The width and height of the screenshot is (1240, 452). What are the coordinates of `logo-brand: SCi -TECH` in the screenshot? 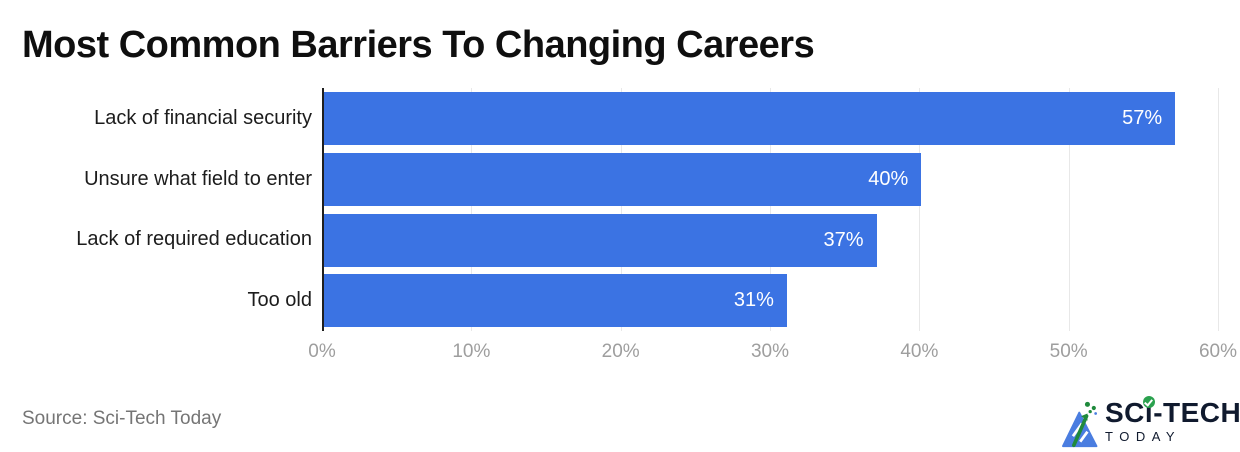 It's located at (1172, 412).